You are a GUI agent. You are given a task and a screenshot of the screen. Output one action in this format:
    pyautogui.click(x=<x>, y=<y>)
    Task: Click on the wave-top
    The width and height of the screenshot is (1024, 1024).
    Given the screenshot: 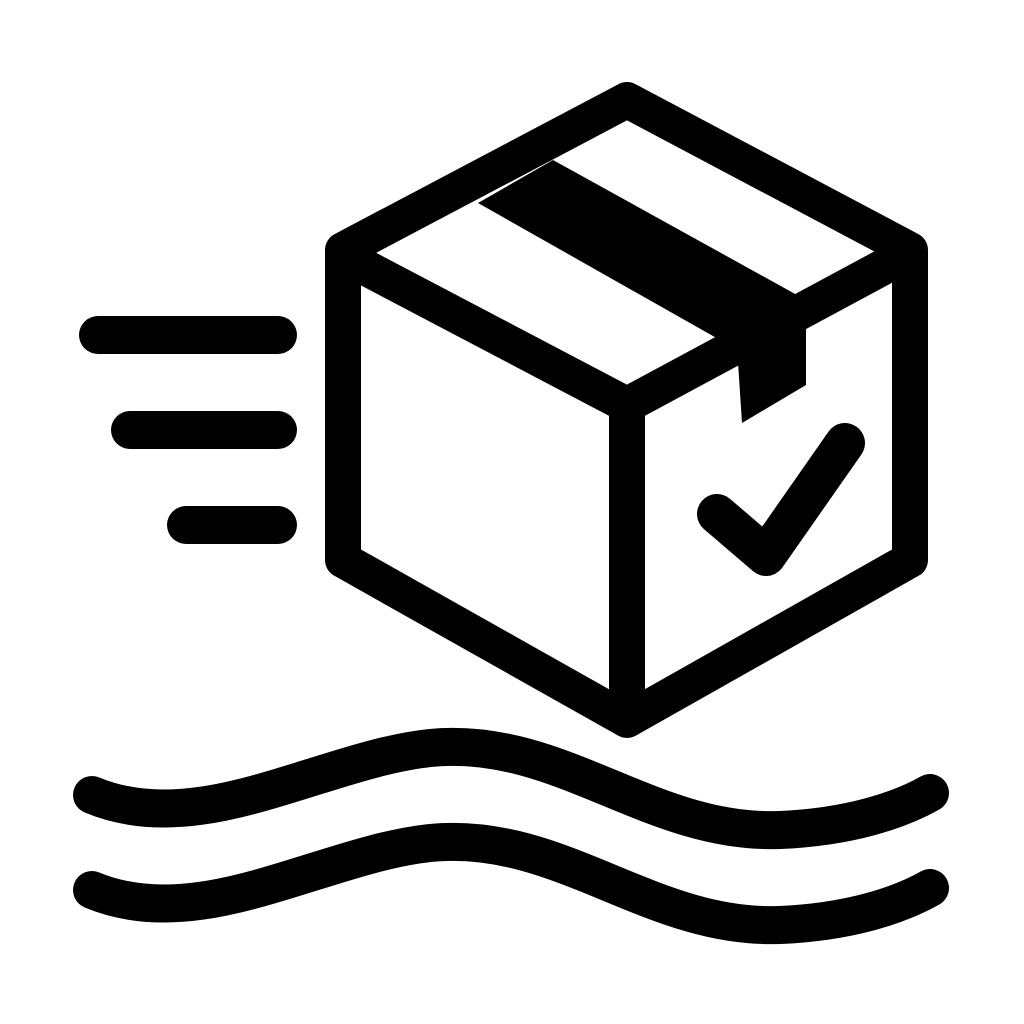 What is the action you would take?
    pyautogui.click(x=511, y=788)
    